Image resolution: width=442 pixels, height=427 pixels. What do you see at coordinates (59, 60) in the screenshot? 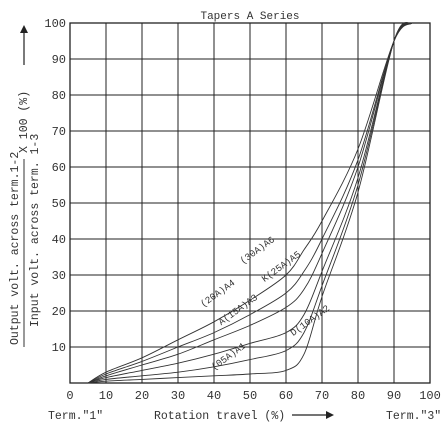
I see `y-tick-label: 90` at bounding box center [59, 60].